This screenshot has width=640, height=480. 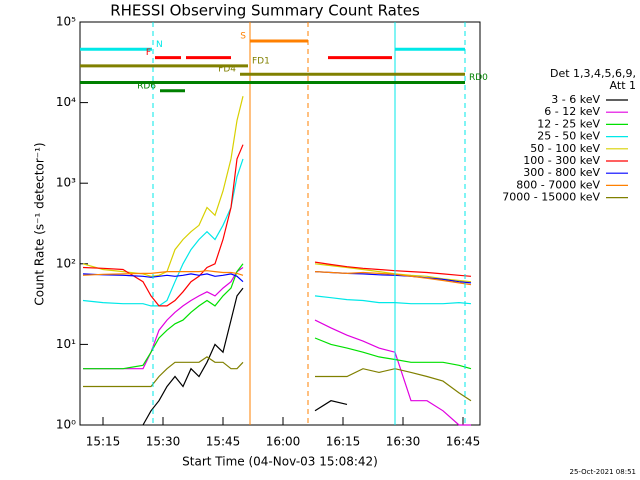 What do you see at coordinates (572, 111) in the screenshot?
I see `legend-label: 6 - 12 keV` at bounding box center [572, 111].